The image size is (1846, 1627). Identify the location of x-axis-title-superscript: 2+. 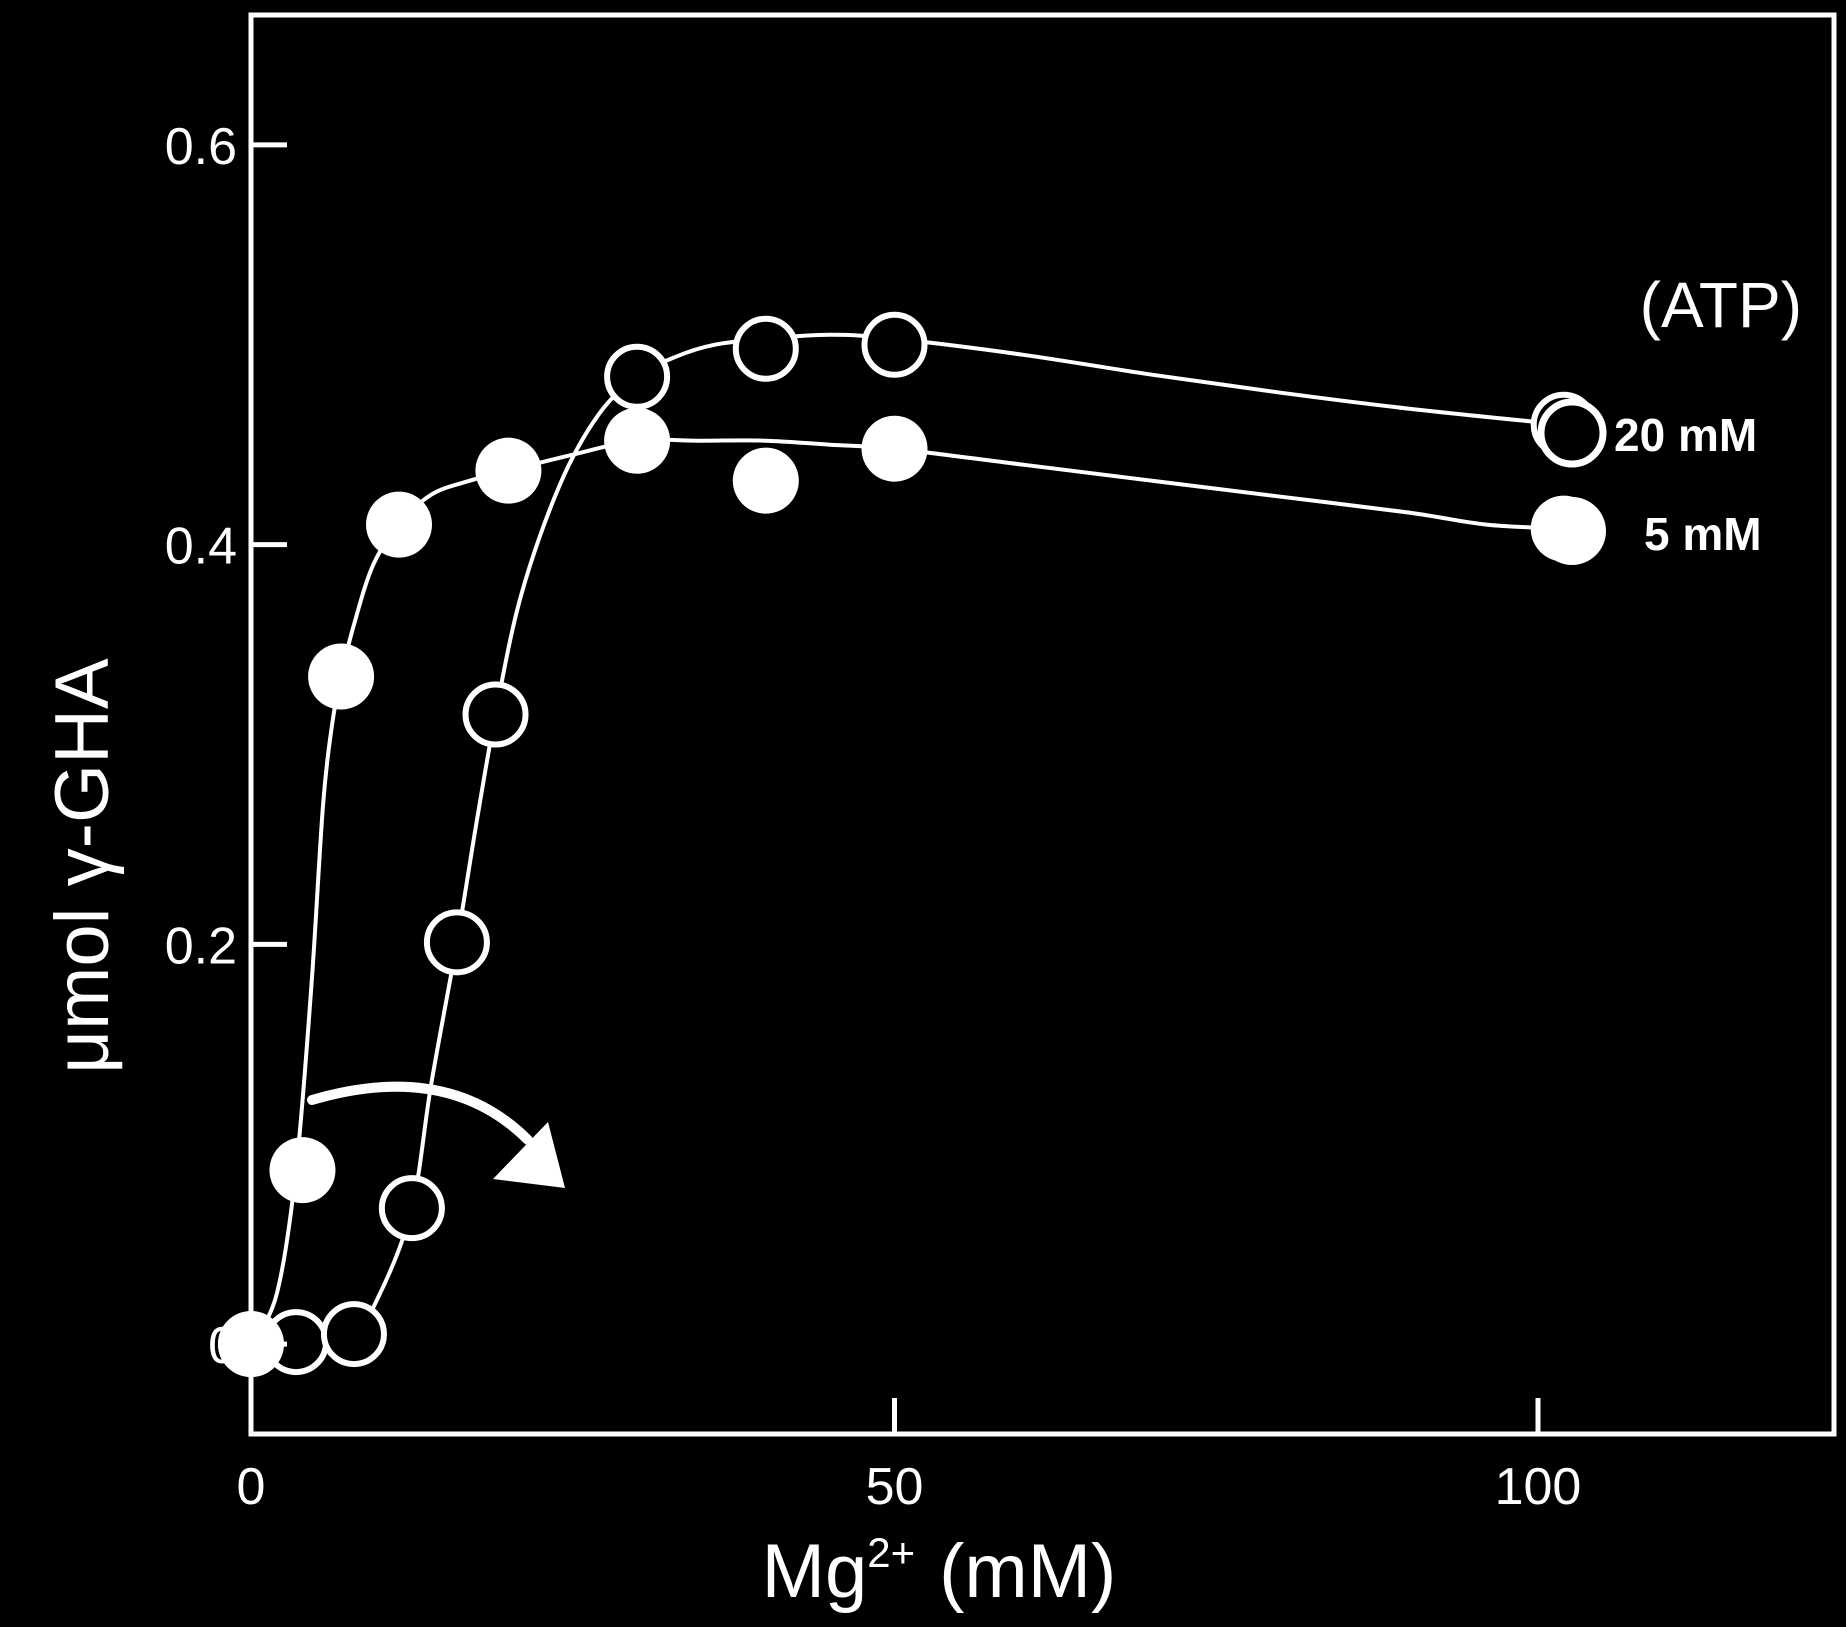
(891, 1552).